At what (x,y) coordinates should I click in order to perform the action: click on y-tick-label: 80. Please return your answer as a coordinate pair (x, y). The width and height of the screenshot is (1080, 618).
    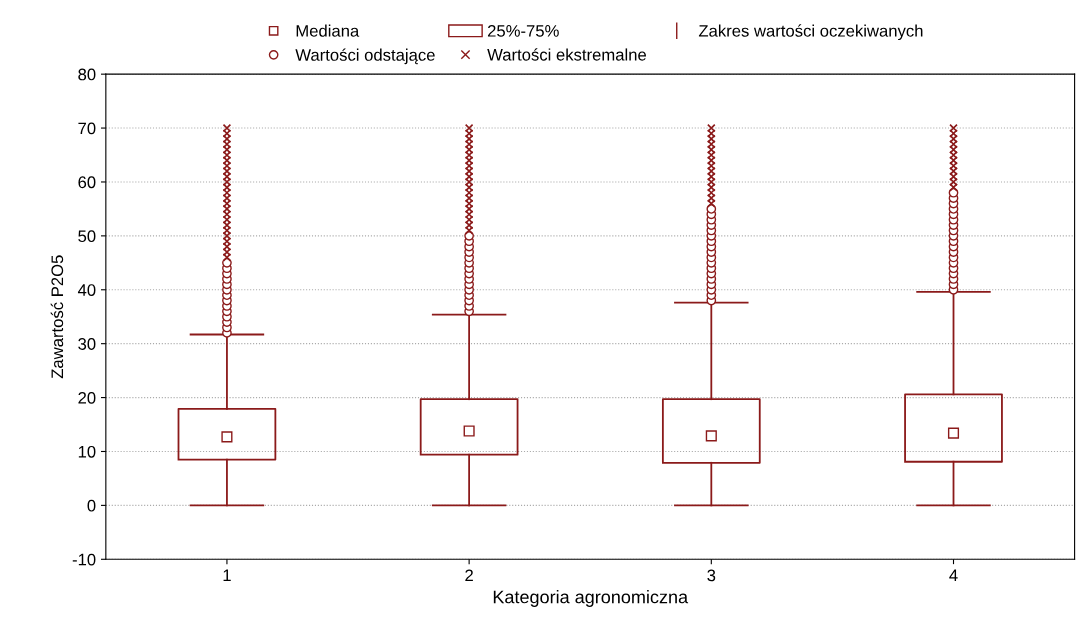
    Looking at the image, I should click on (87, 74).